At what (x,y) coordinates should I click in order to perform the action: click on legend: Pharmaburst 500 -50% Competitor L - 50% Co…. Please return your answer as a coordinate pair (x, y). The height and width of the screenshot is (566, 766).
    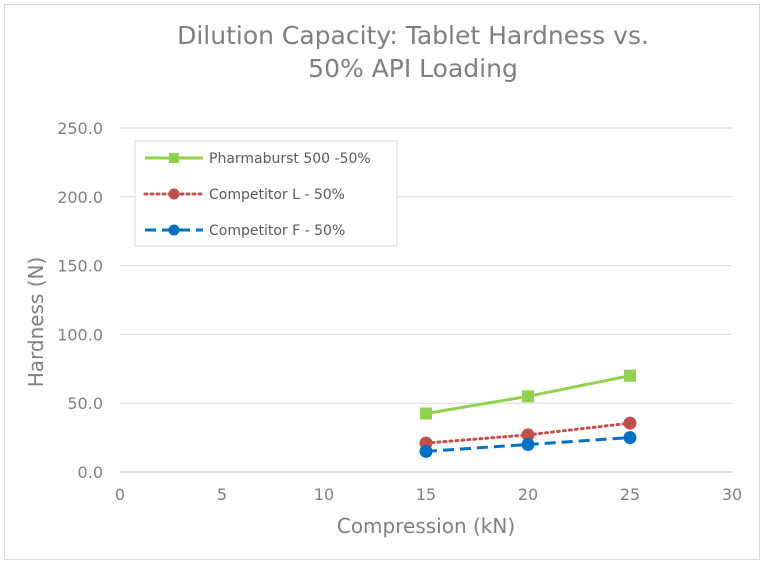
    Looking at the image, I should click on (266, 193).